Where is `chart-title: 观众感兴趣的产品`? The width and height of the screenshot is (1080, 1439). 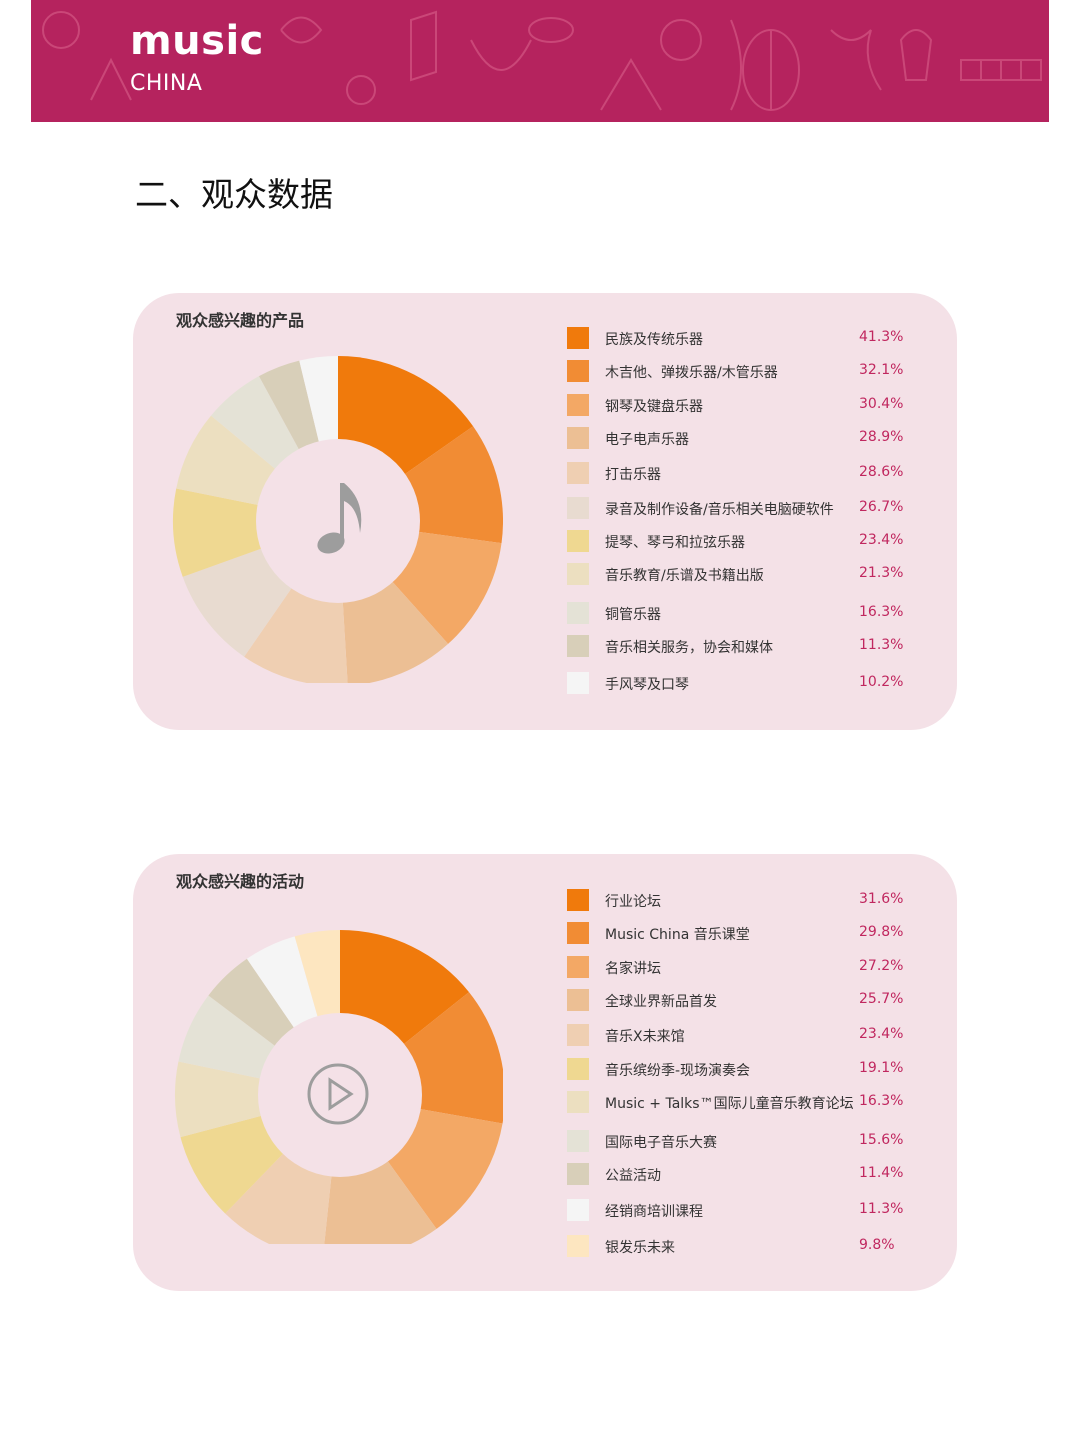
chart-title: 观众感兴趣的产品 is located at coordinates (240, 320).